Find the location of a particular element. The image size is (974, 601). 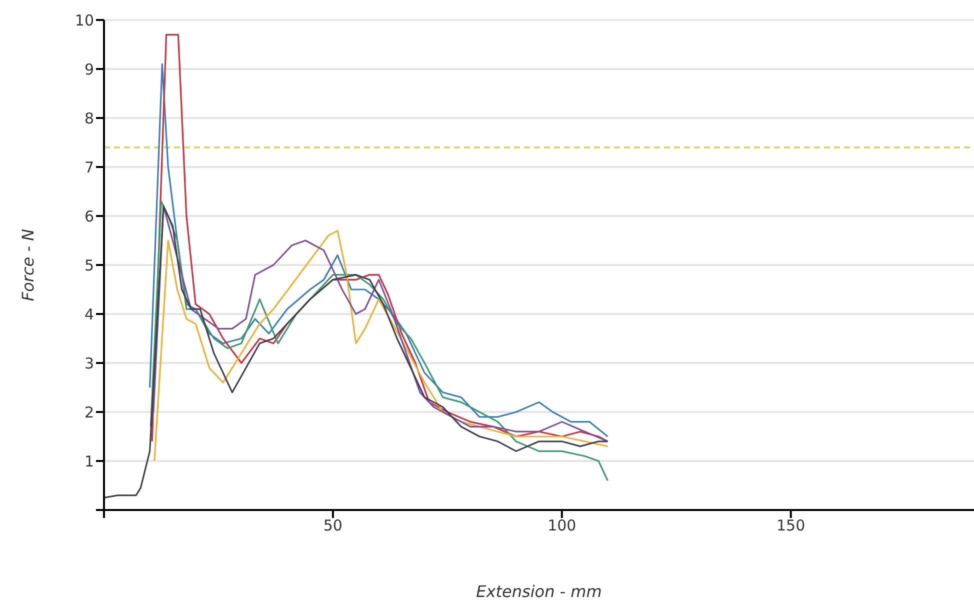

x-tick-label: 50 is located at coordinates (332, 525).